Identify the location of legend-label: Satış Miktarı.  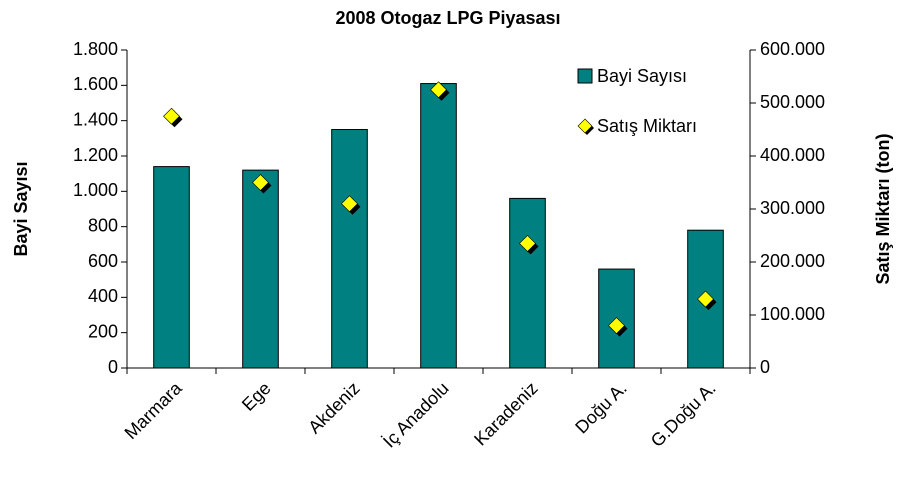
(647, 126).